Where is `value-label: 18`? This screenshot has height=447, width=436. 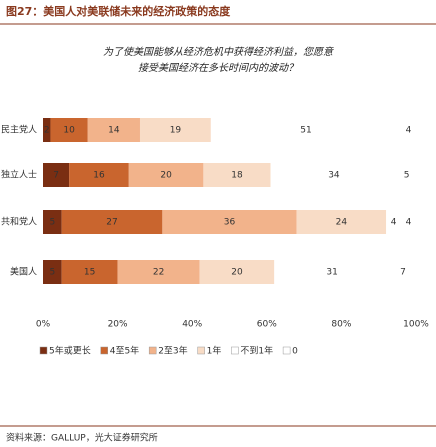
value-label: 18 is located at coordinates (237, 176).